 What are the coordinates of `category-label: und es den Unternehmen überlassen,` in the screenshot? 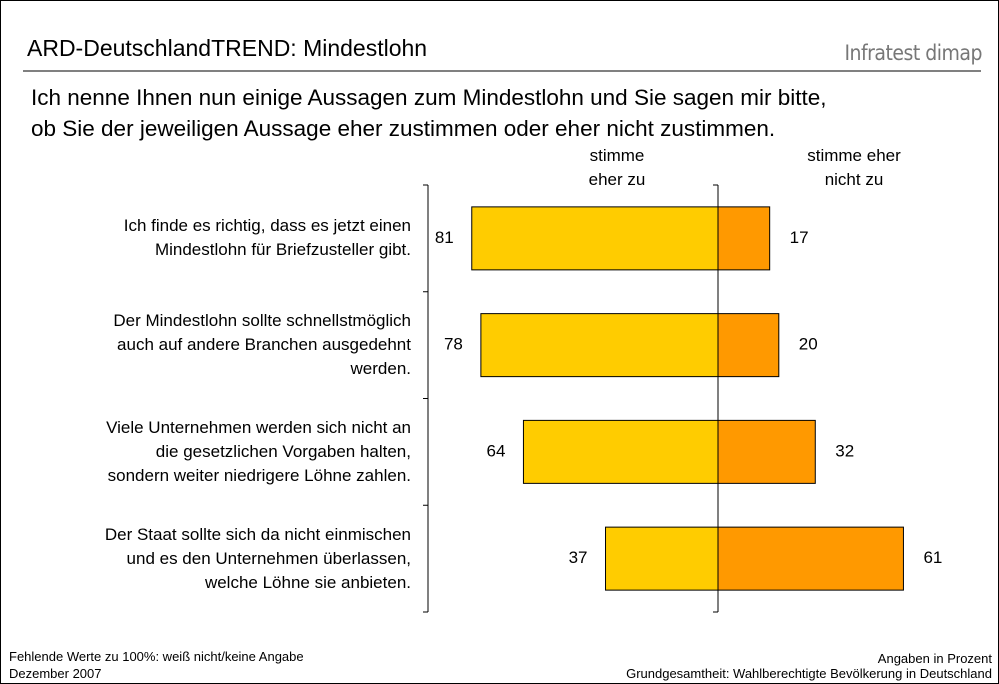 It's located at (268, 558).